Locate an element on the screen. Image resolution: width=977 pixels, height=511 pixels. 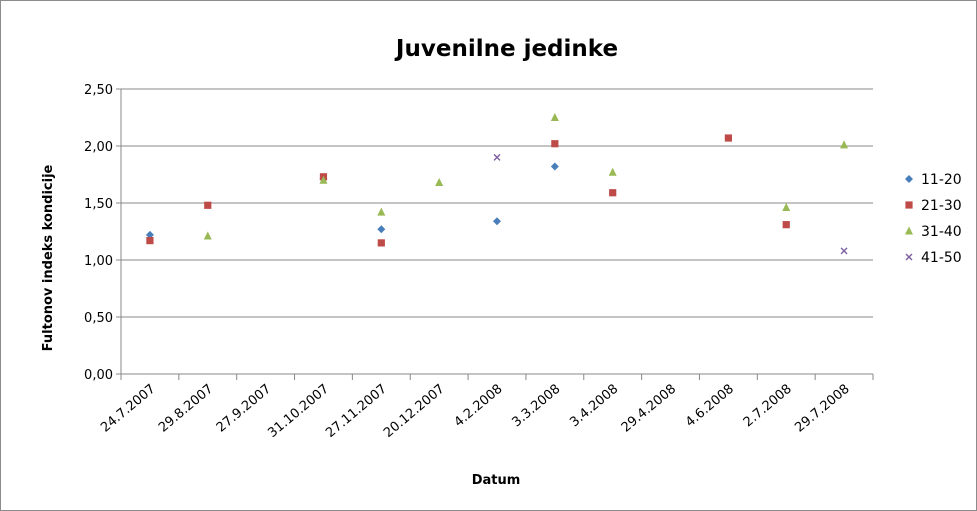
y-tick-label: 2,00 is located at coordinates (98, 147).